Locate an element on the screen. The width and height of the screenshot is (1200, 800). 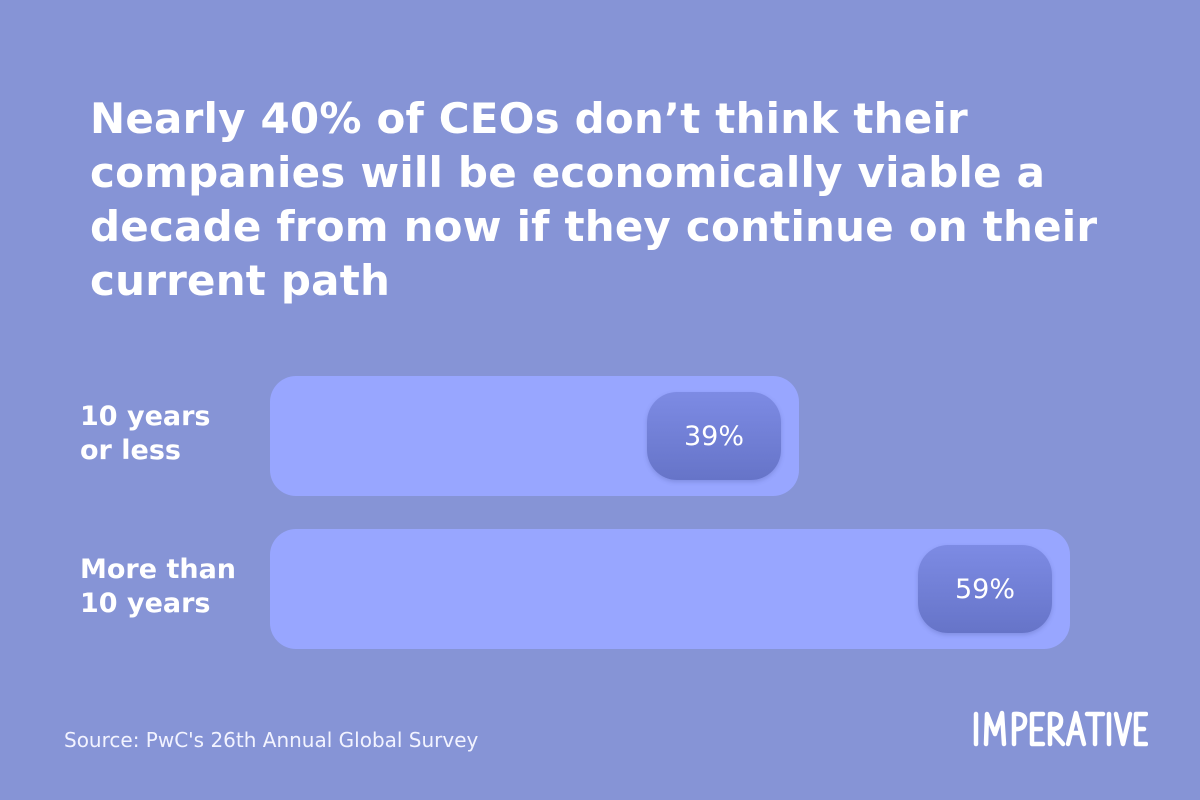
bar: 39% is located at coordinates (534, 436).